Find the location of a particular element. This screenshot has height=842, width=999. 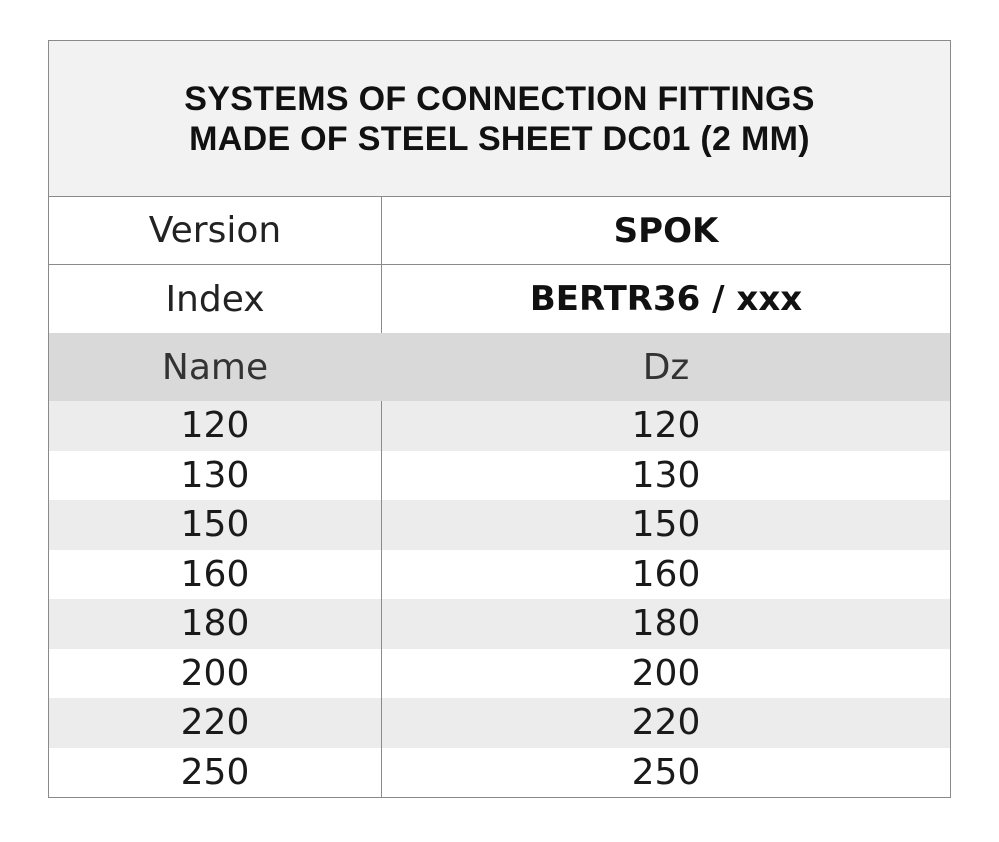

index-value: BERTR36 / xxx is located at coordinates (666, 299).